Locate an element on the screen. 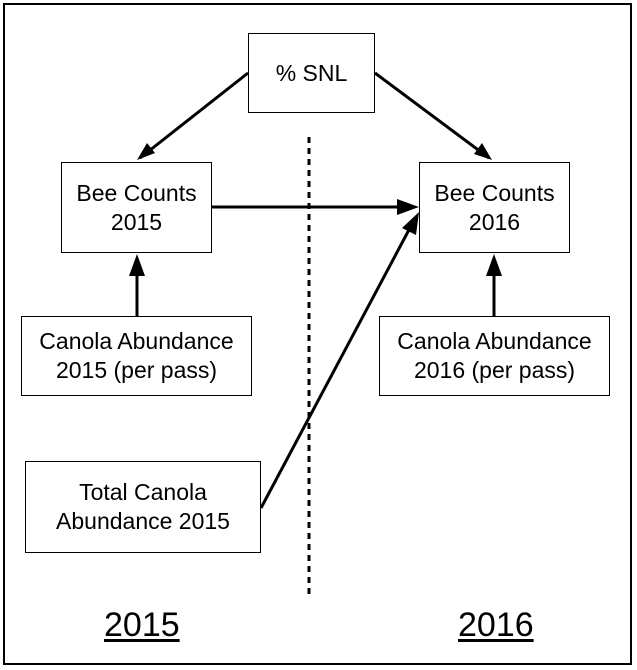  node-bee-counts-2016-line-1: Bee Counts is located at coordinates (494, 192).